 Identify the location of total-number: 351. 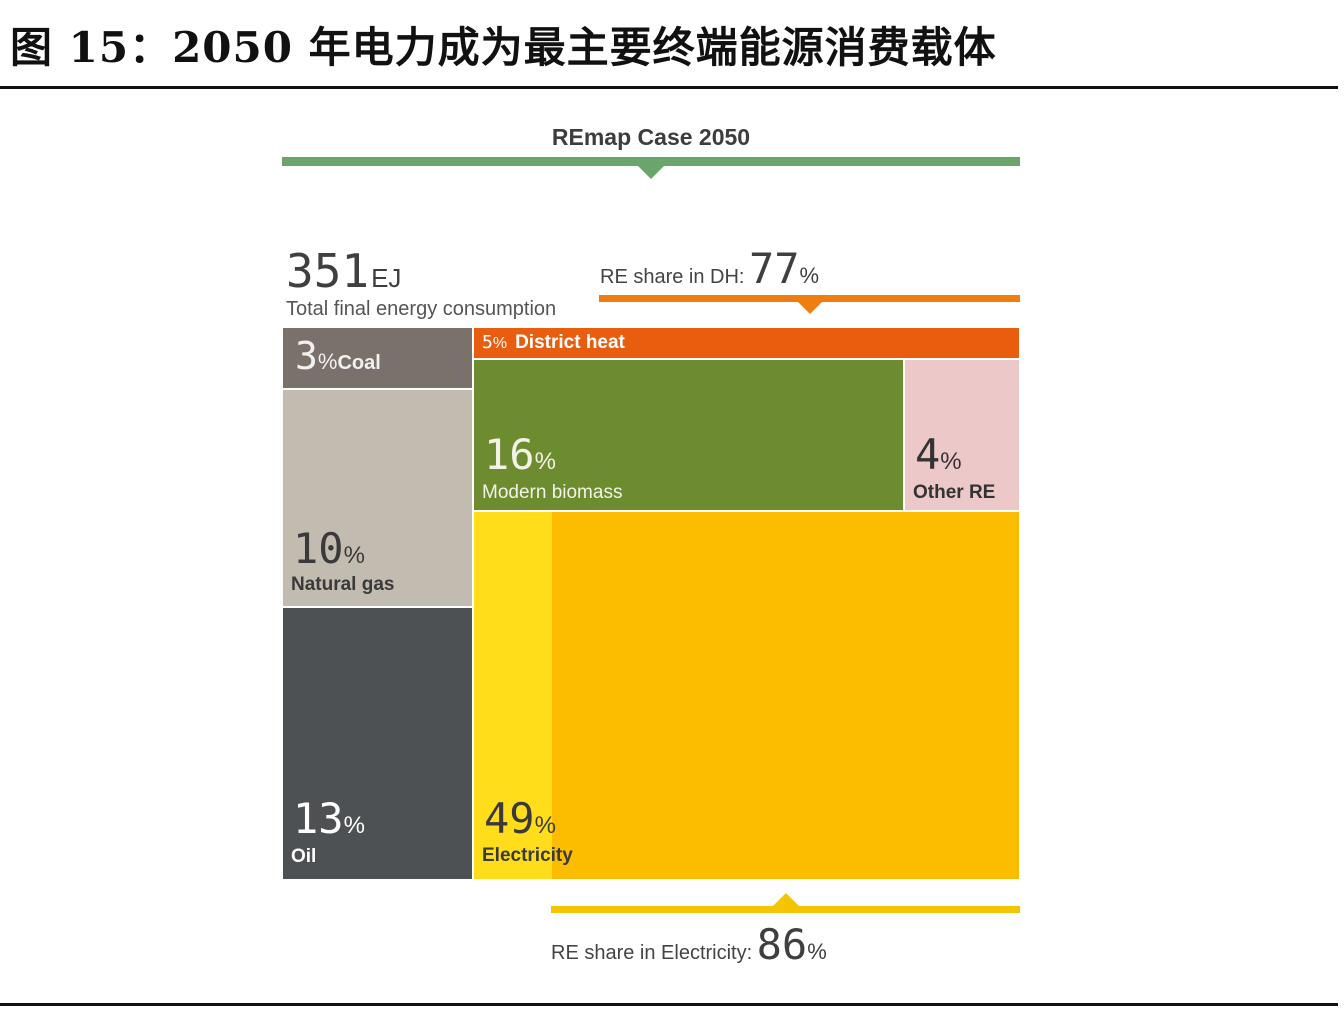
(328, 271).